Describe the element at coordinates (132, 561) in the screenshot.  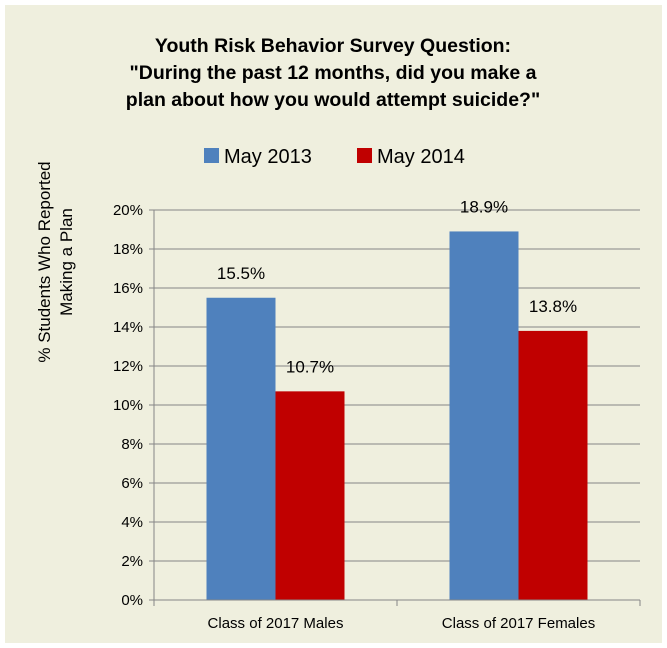
I see `y-tick-label: 2%` at that location.